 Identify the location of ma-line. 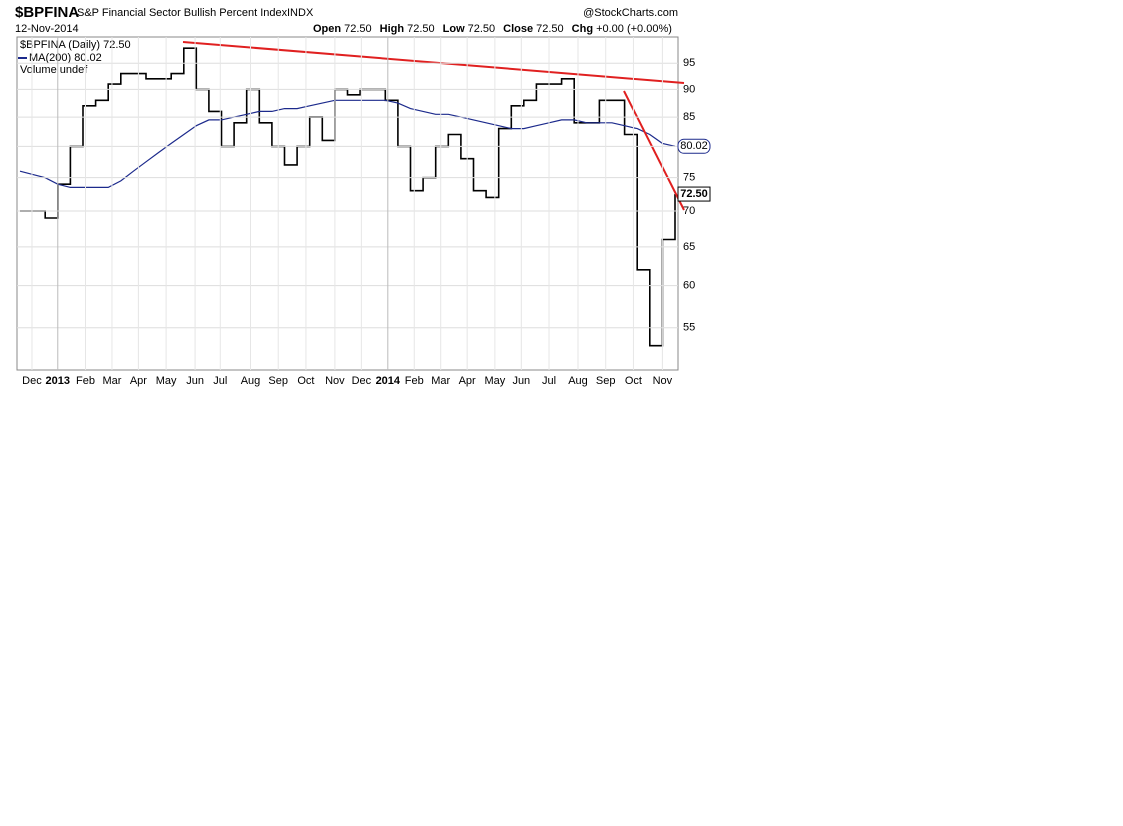
(347, 143).